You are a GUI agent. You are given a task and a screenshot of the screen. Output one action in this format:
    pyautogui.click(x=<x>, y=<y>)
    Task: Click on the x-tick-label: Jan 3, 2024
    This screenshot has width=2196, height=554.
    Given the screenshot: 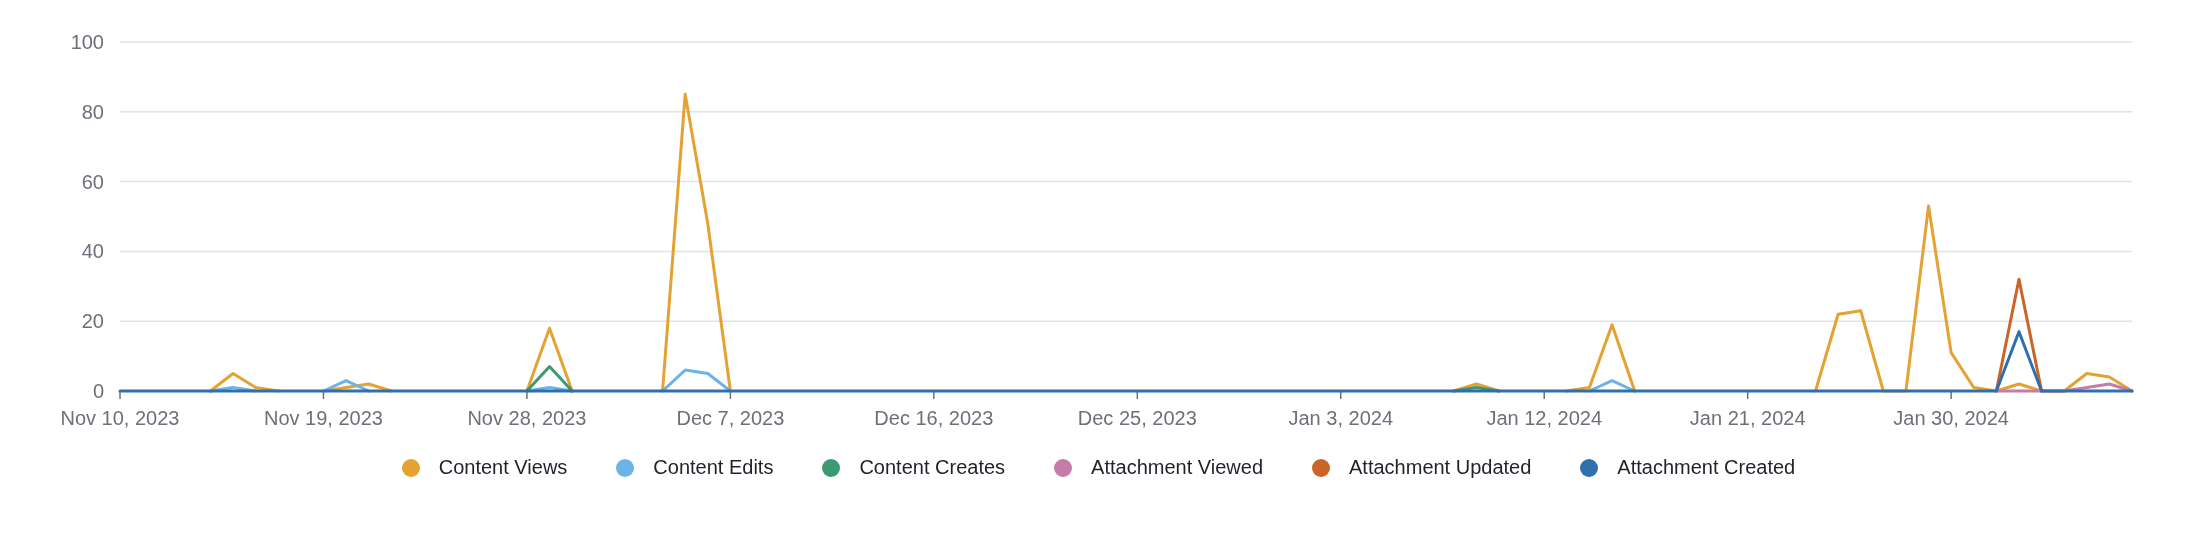 What is the action you would take?
    pyautogui.click(x=1341, y=418)
    